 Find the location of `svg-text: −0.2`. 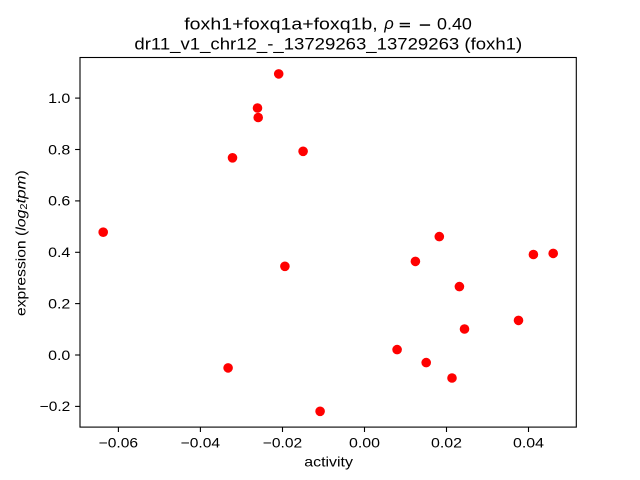

svg-text: −0.2 is located at coordinates (55, 406).